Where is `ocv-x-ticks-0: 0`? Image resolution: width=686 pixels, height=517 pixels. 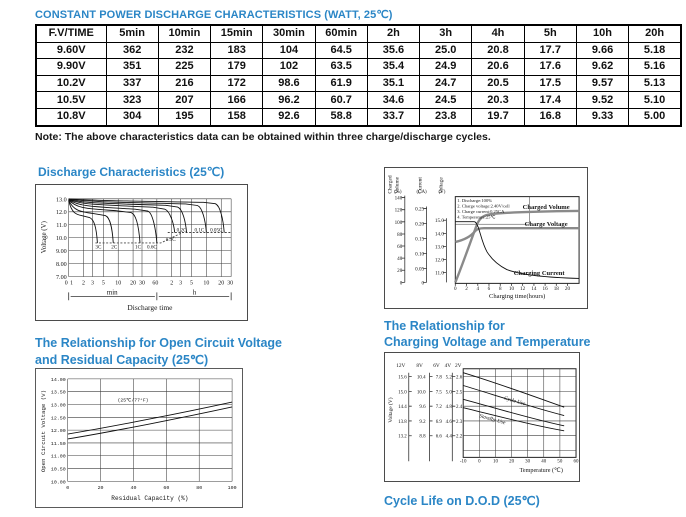
ocv-x-ticks-0: 0 is located at coordinates (67, 488).